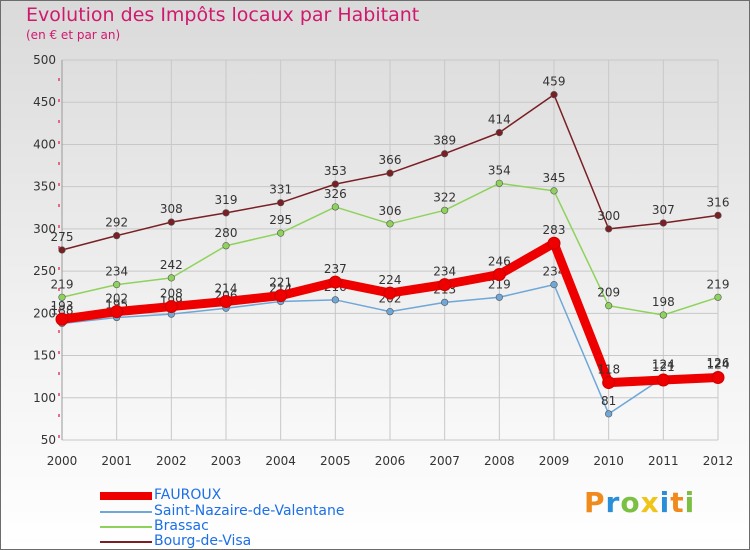 Image resolution: width=750 pixels, height=550 pixels. What do you see at coordinates (126, 527) in the screenshot?
I see `legend-swatch-brassac` at bounding box center [126, 527].